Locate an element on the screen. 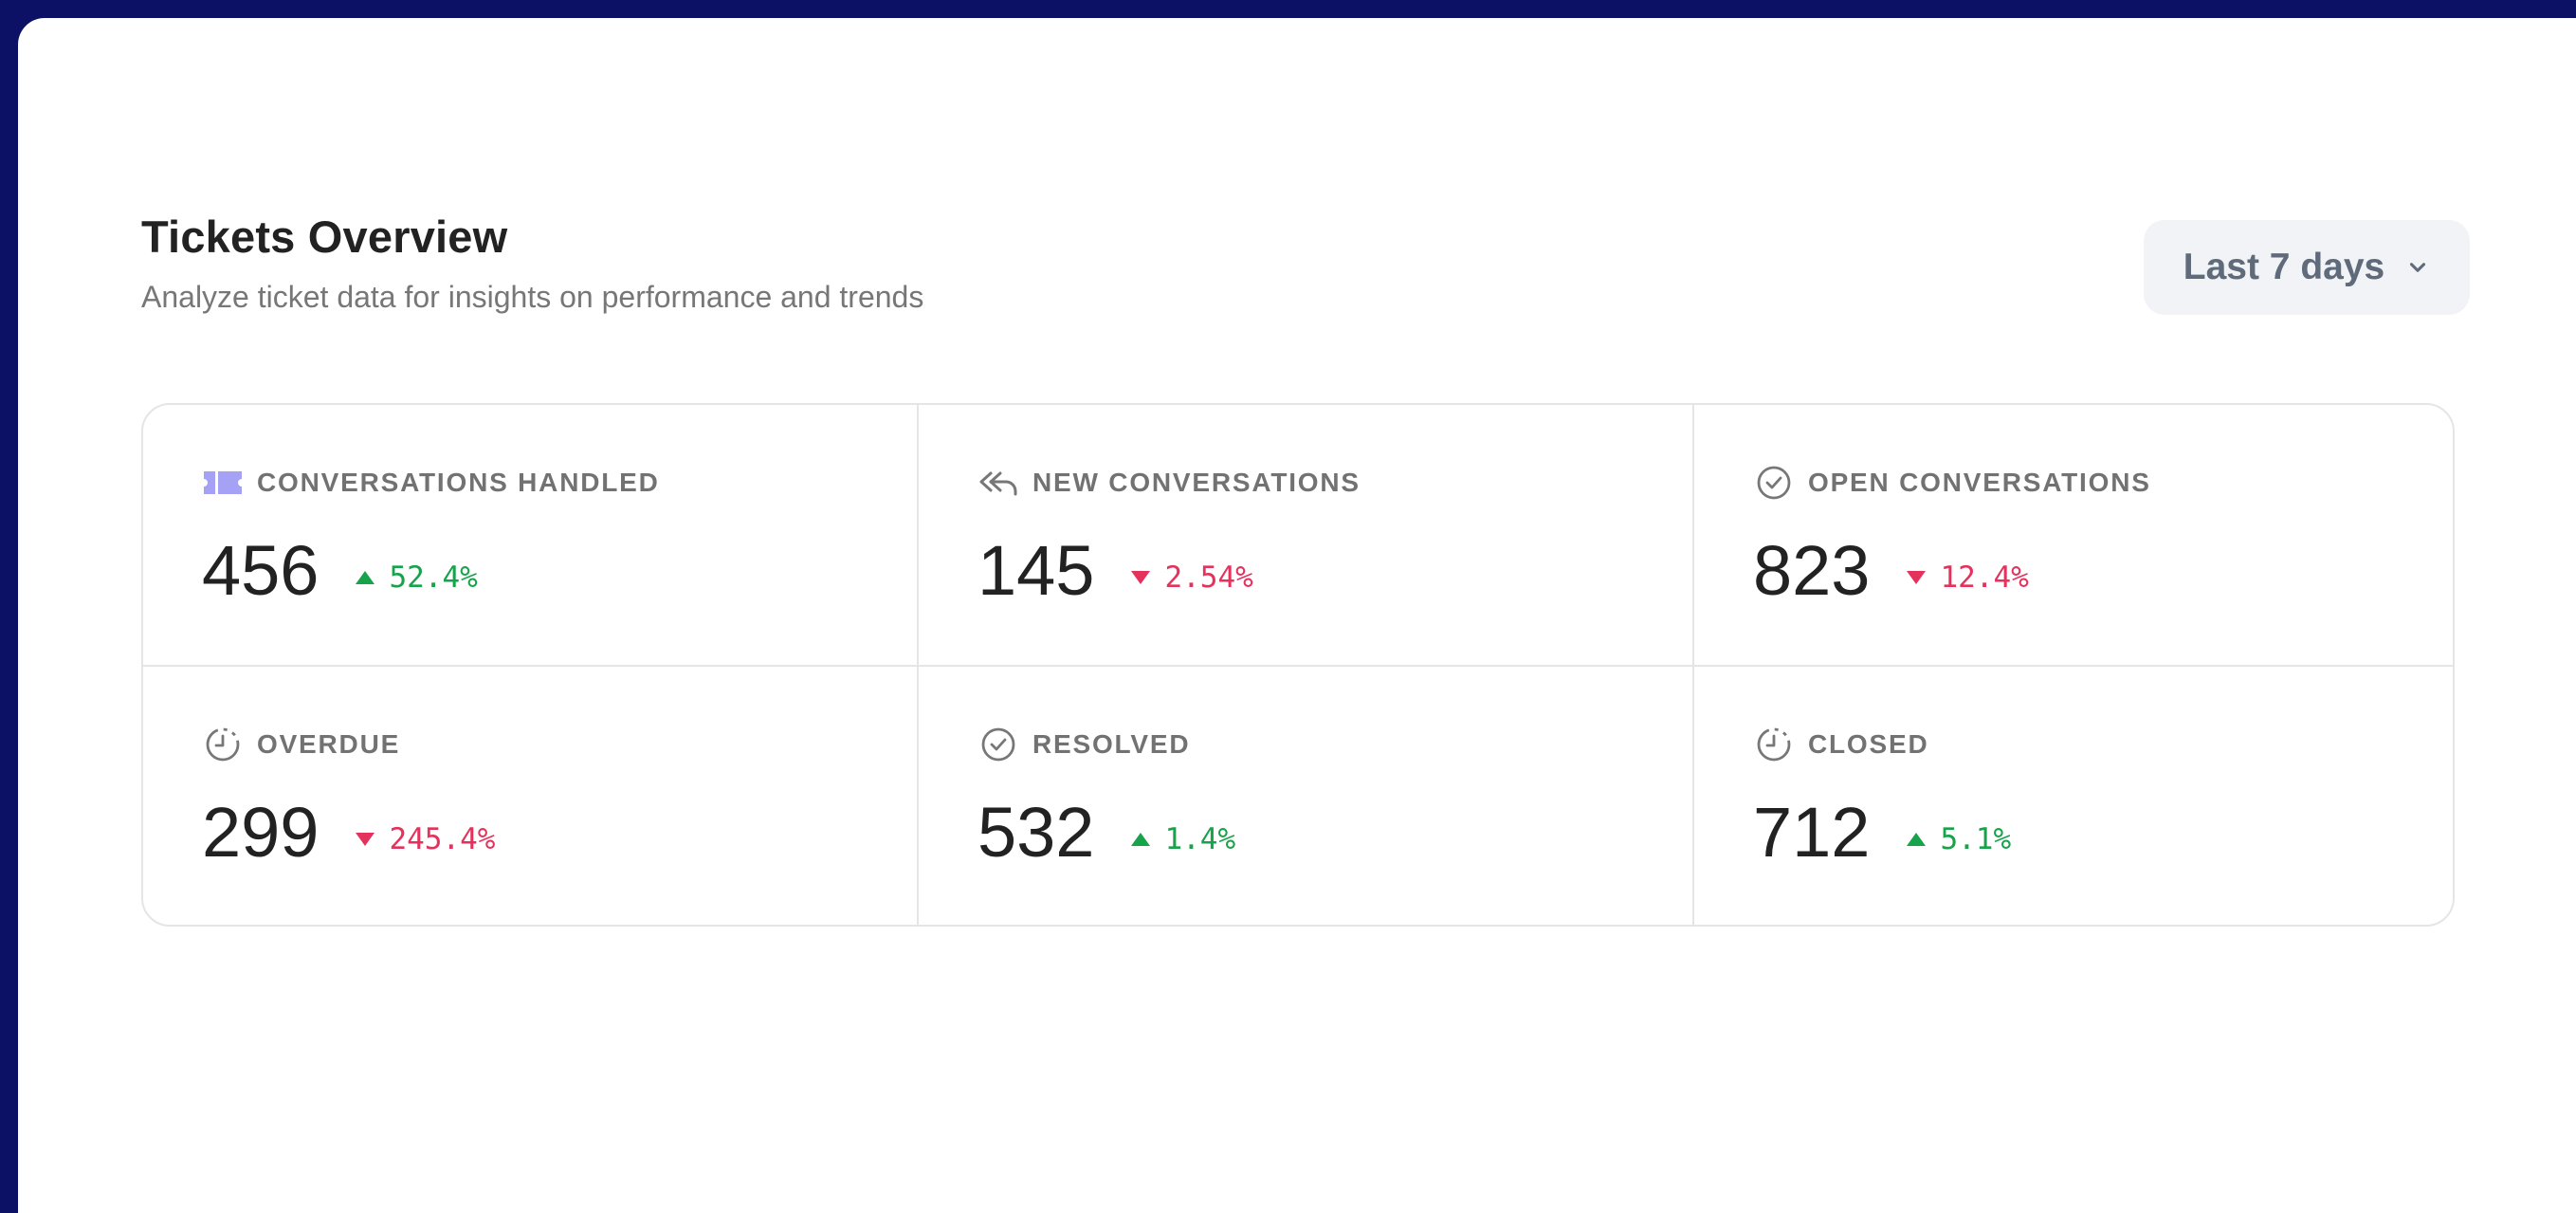 This screenshot has height=1213, width=2576. stat-change-badge: 2.54% is located at coordinates (1191, 578).